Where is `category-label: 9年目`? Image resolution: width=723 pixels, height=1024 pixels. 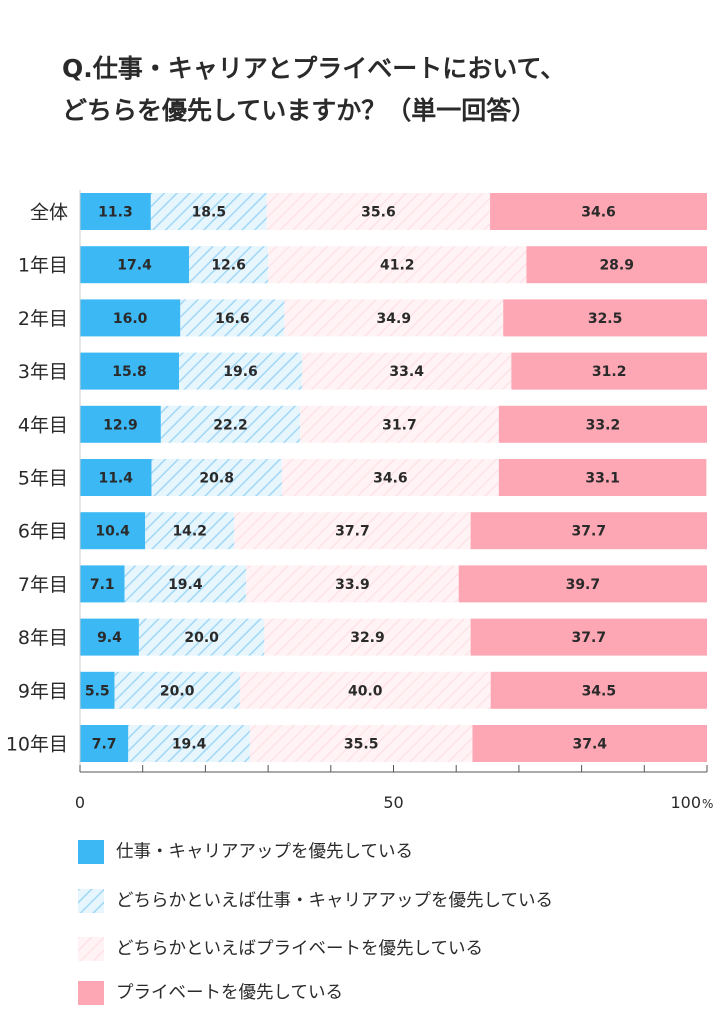
category-label: 9年目 is located at coordinates (43, 691).